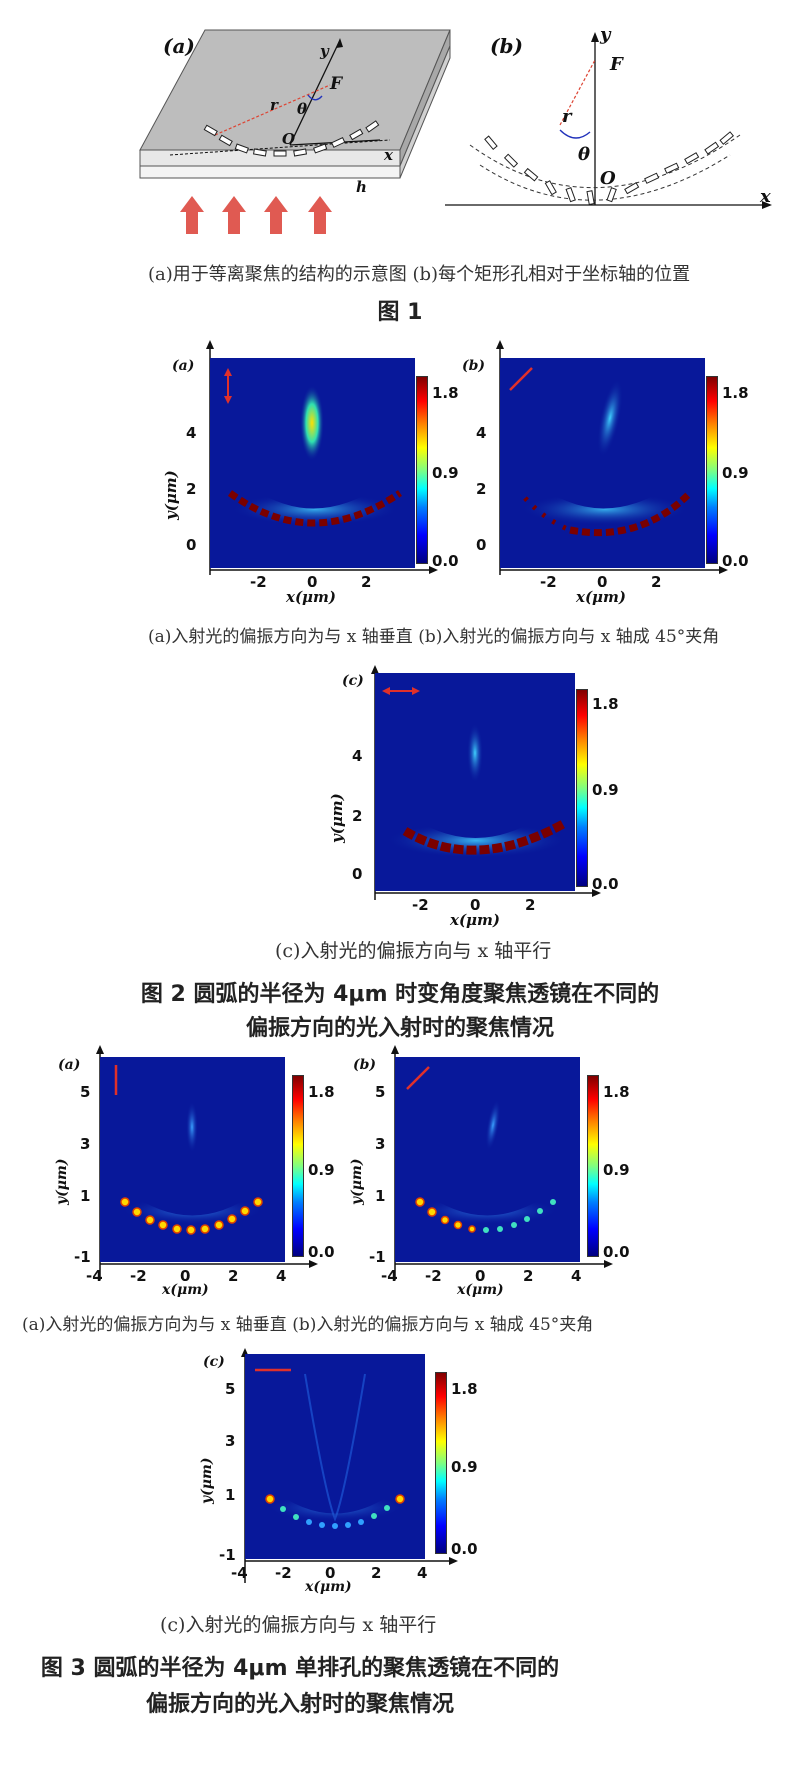 This screenshot has height=1782, width=800. Describe the element at coordinates (735, 473) in the screenshot. I see `fig2b-cbar-tick: 0.9` at that location.